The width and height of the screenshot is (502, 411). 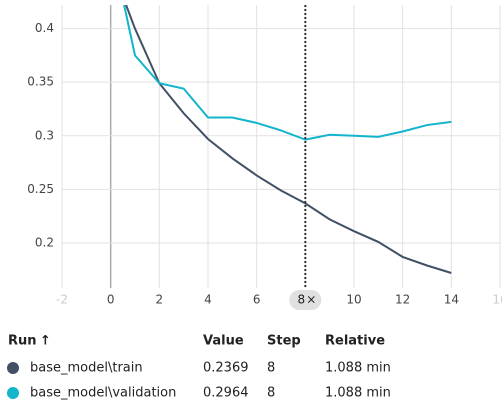 I want to click on header-relative: Relative, so click(x=355, y=341).